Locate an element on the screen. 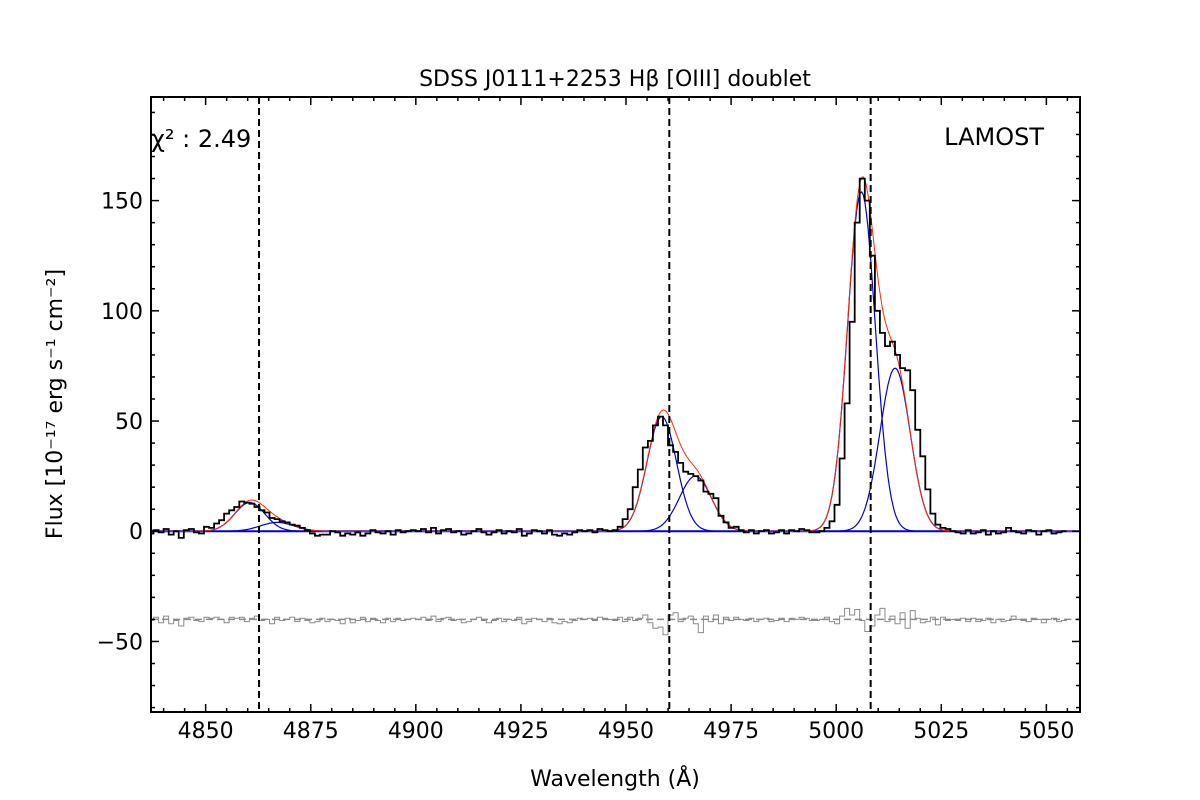  instrument-label: LAMOST is located at coordinates (994, 137).